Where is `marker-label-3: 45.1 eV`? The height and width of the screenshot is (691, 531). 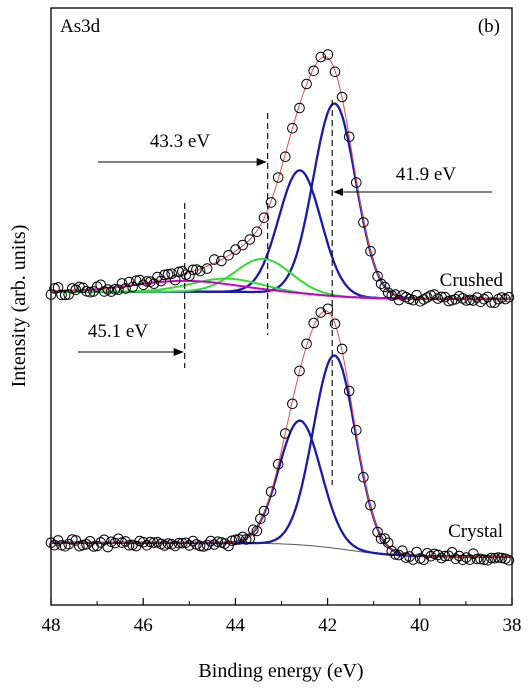
marker-label-3: 45.1 eV is located at coordinates (118, 331).